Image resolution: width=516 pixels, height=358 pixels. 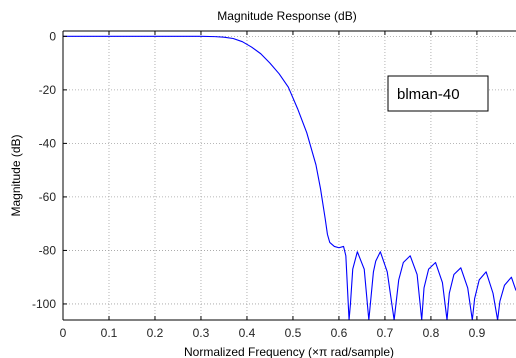 I want to click on x-axis-title: Normalized Frequency (×π rad/sample), so click(x=289, y=351).